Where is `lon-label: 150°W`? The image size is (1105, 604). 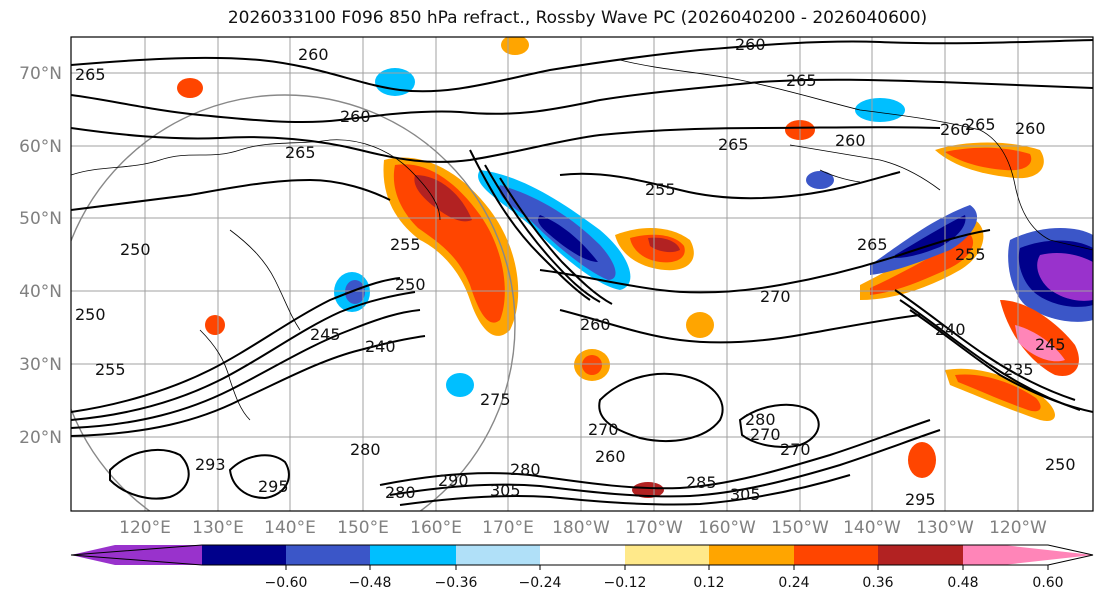
lon-label: 150°W is located at coordinates (800, 528).